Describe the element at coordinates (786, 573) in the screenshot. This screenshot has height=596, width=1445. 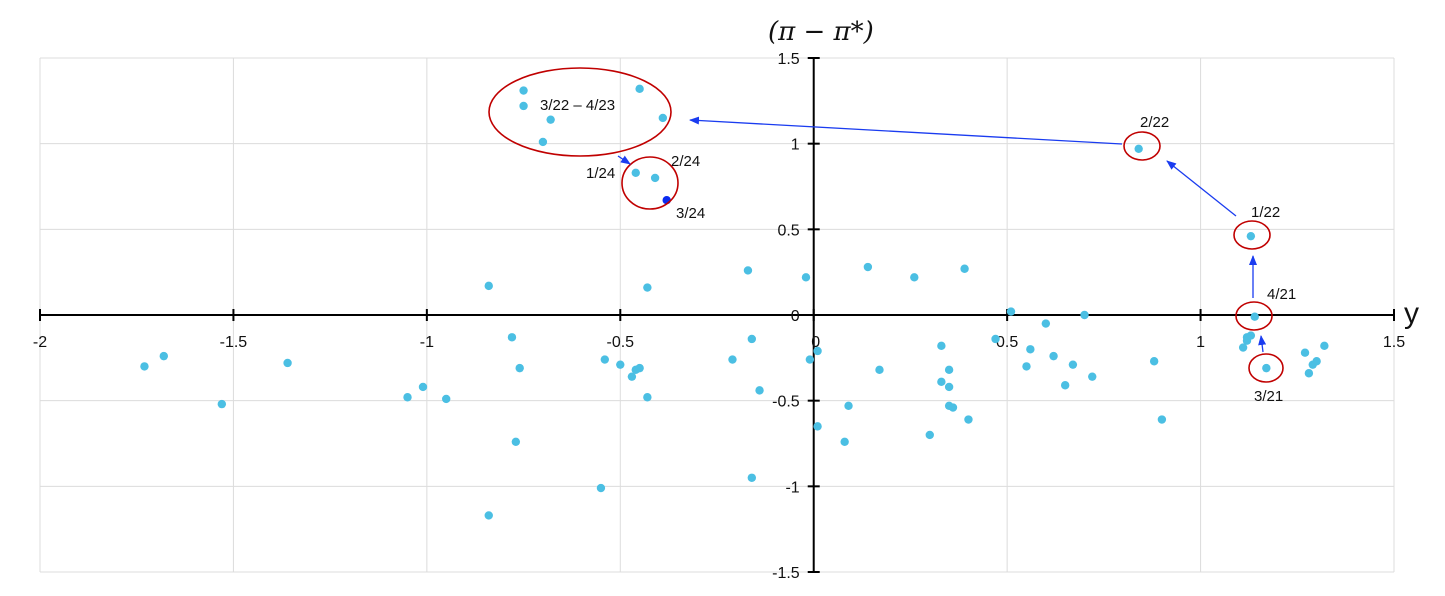
I see `y-tick-label: -1.5` at that location.